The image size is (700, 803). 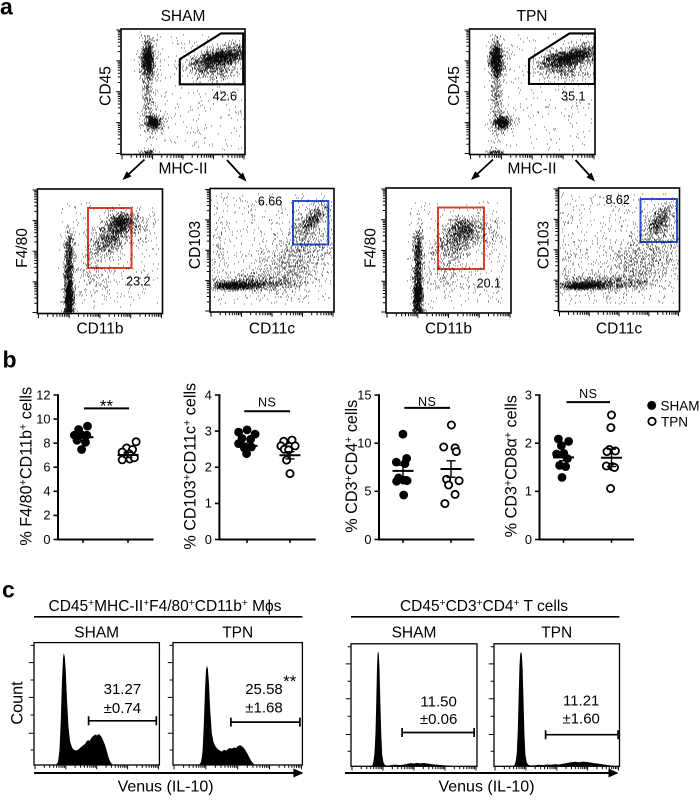 What do you see at coordinates (123, 689) in the screenshot?
I see `svg-text: 31.27` at bounding box center [123, 689].